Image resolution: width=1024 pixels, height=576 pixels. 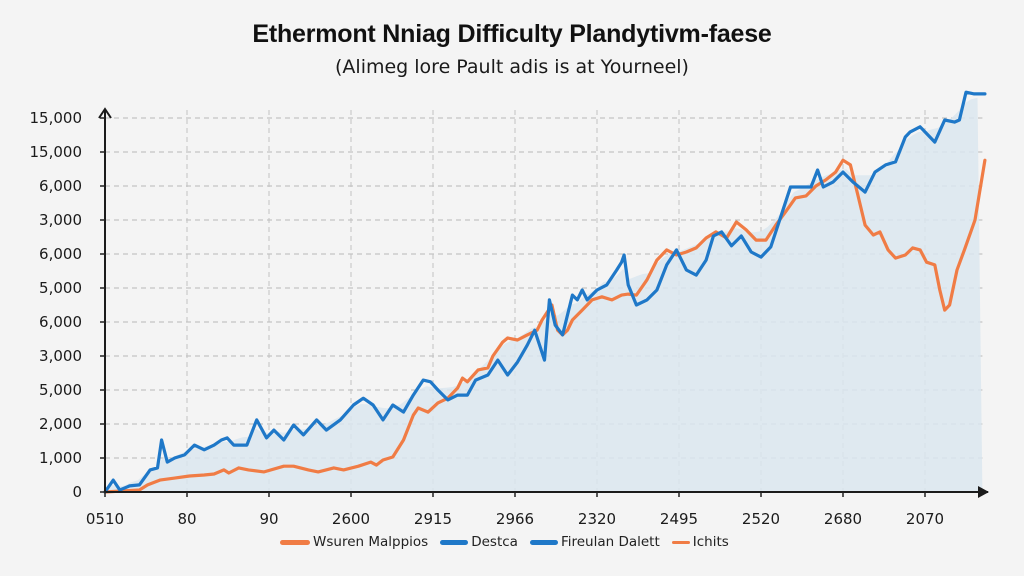 I want to click on x-tick-label: 90, so click(x=268, y=519).